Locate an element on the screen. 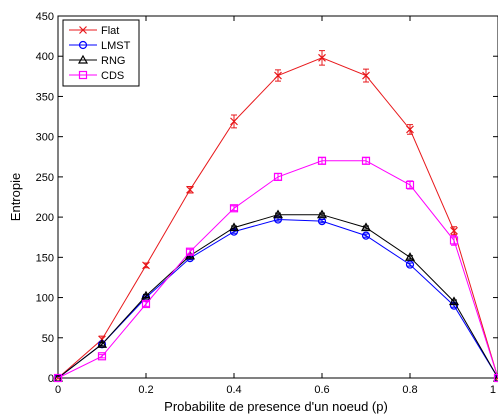  legend-label-rng: RNG is located at coordinates (113, 61).